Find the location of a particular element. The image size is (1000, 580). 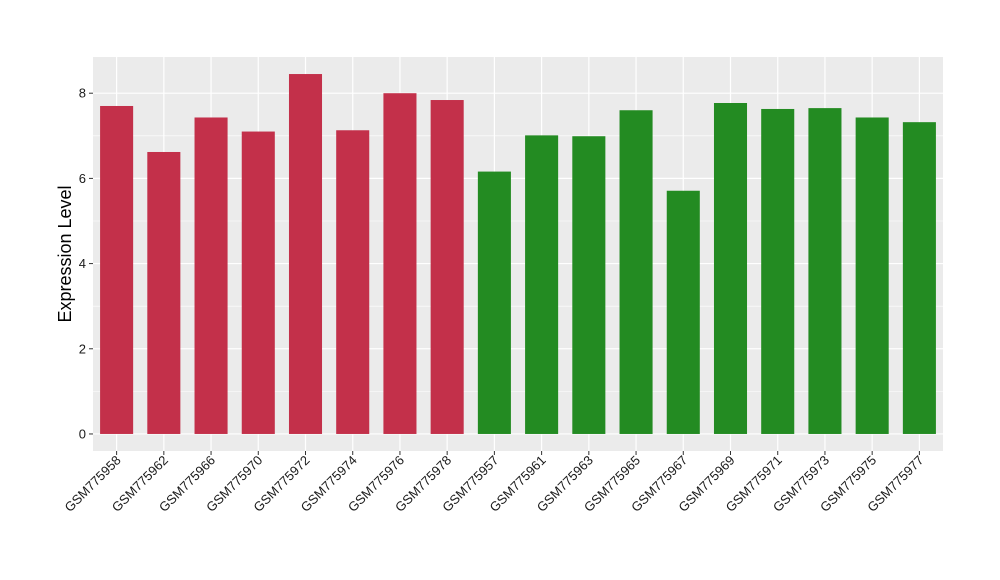

bar-GSM775957 is located at coordinates (494, 302).